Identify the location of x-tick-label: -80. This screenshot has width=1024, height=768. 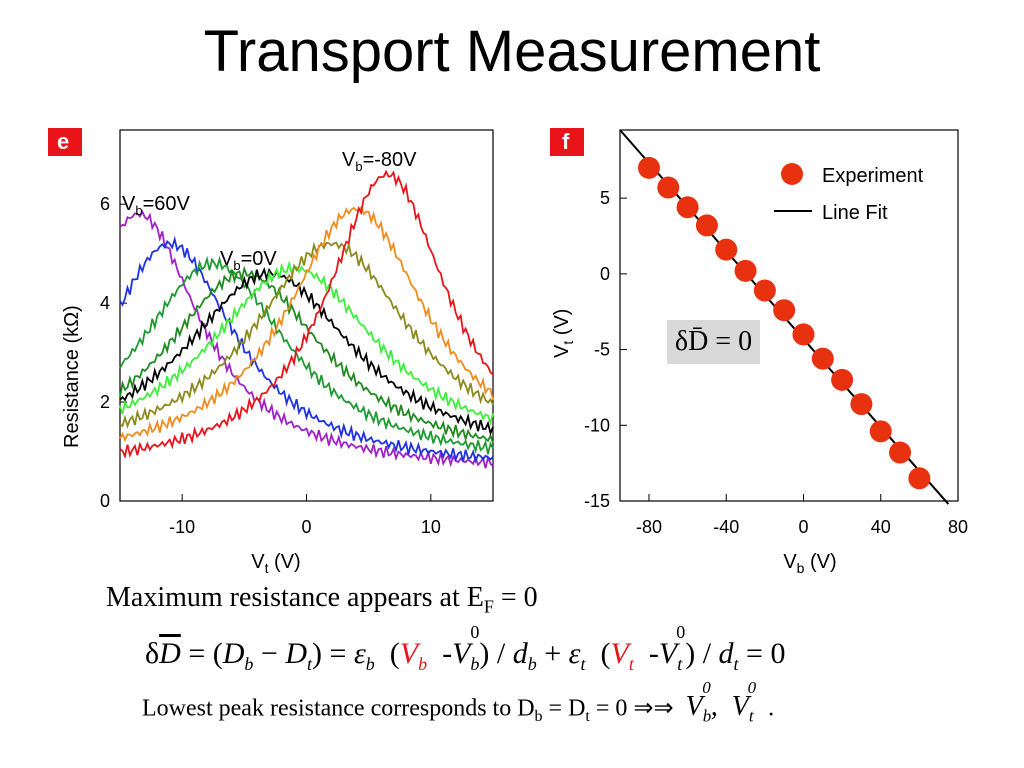
(649, 527).